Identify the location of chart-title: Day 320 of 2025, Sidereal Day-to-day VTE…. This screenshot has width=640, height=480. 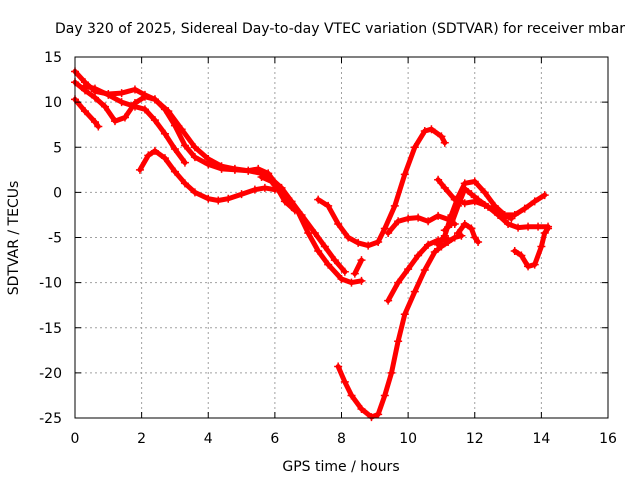
(340, 29).